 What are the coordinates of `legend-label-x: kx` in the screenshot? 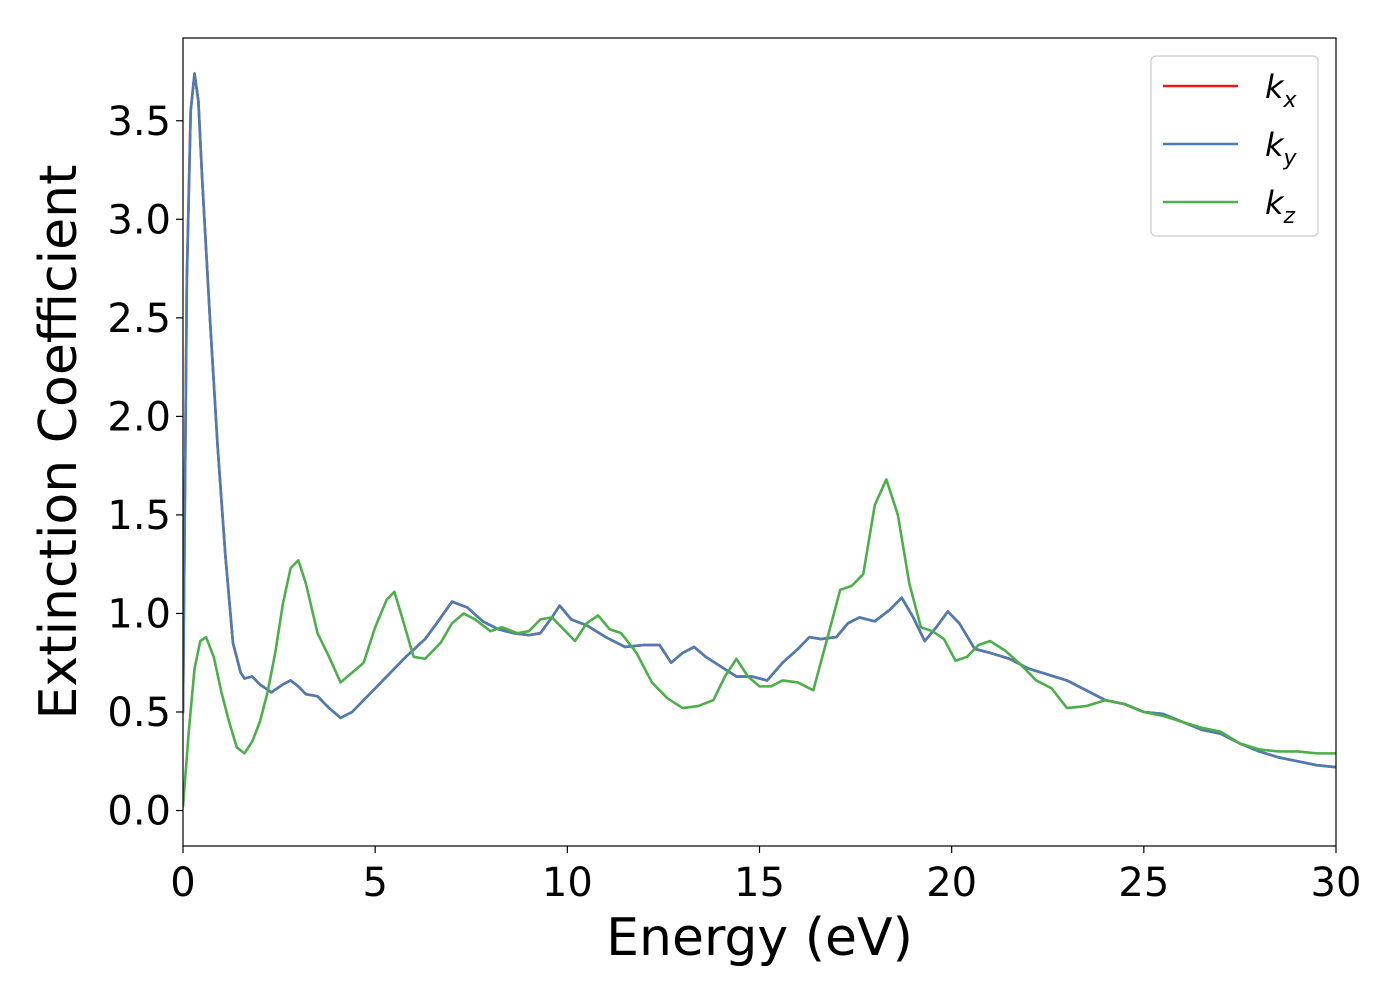 It's located at (1281, 90).